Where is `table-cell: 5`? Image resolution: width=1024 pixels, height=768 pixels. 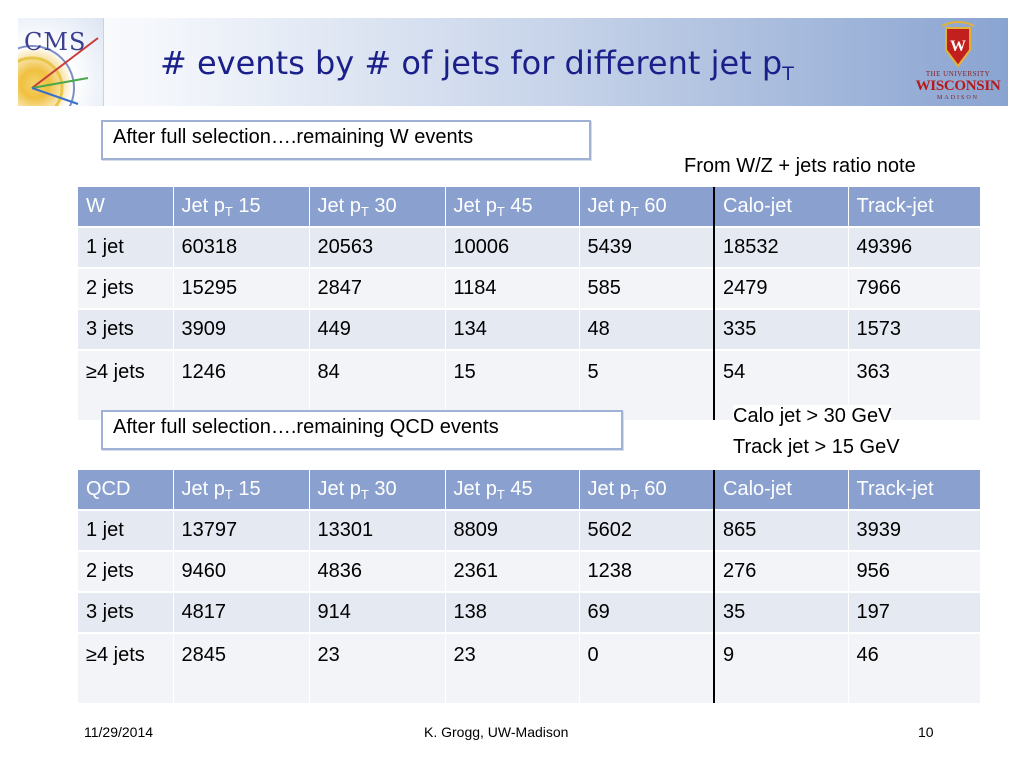
table-cell: 5 is located at coordinates (647, 384).